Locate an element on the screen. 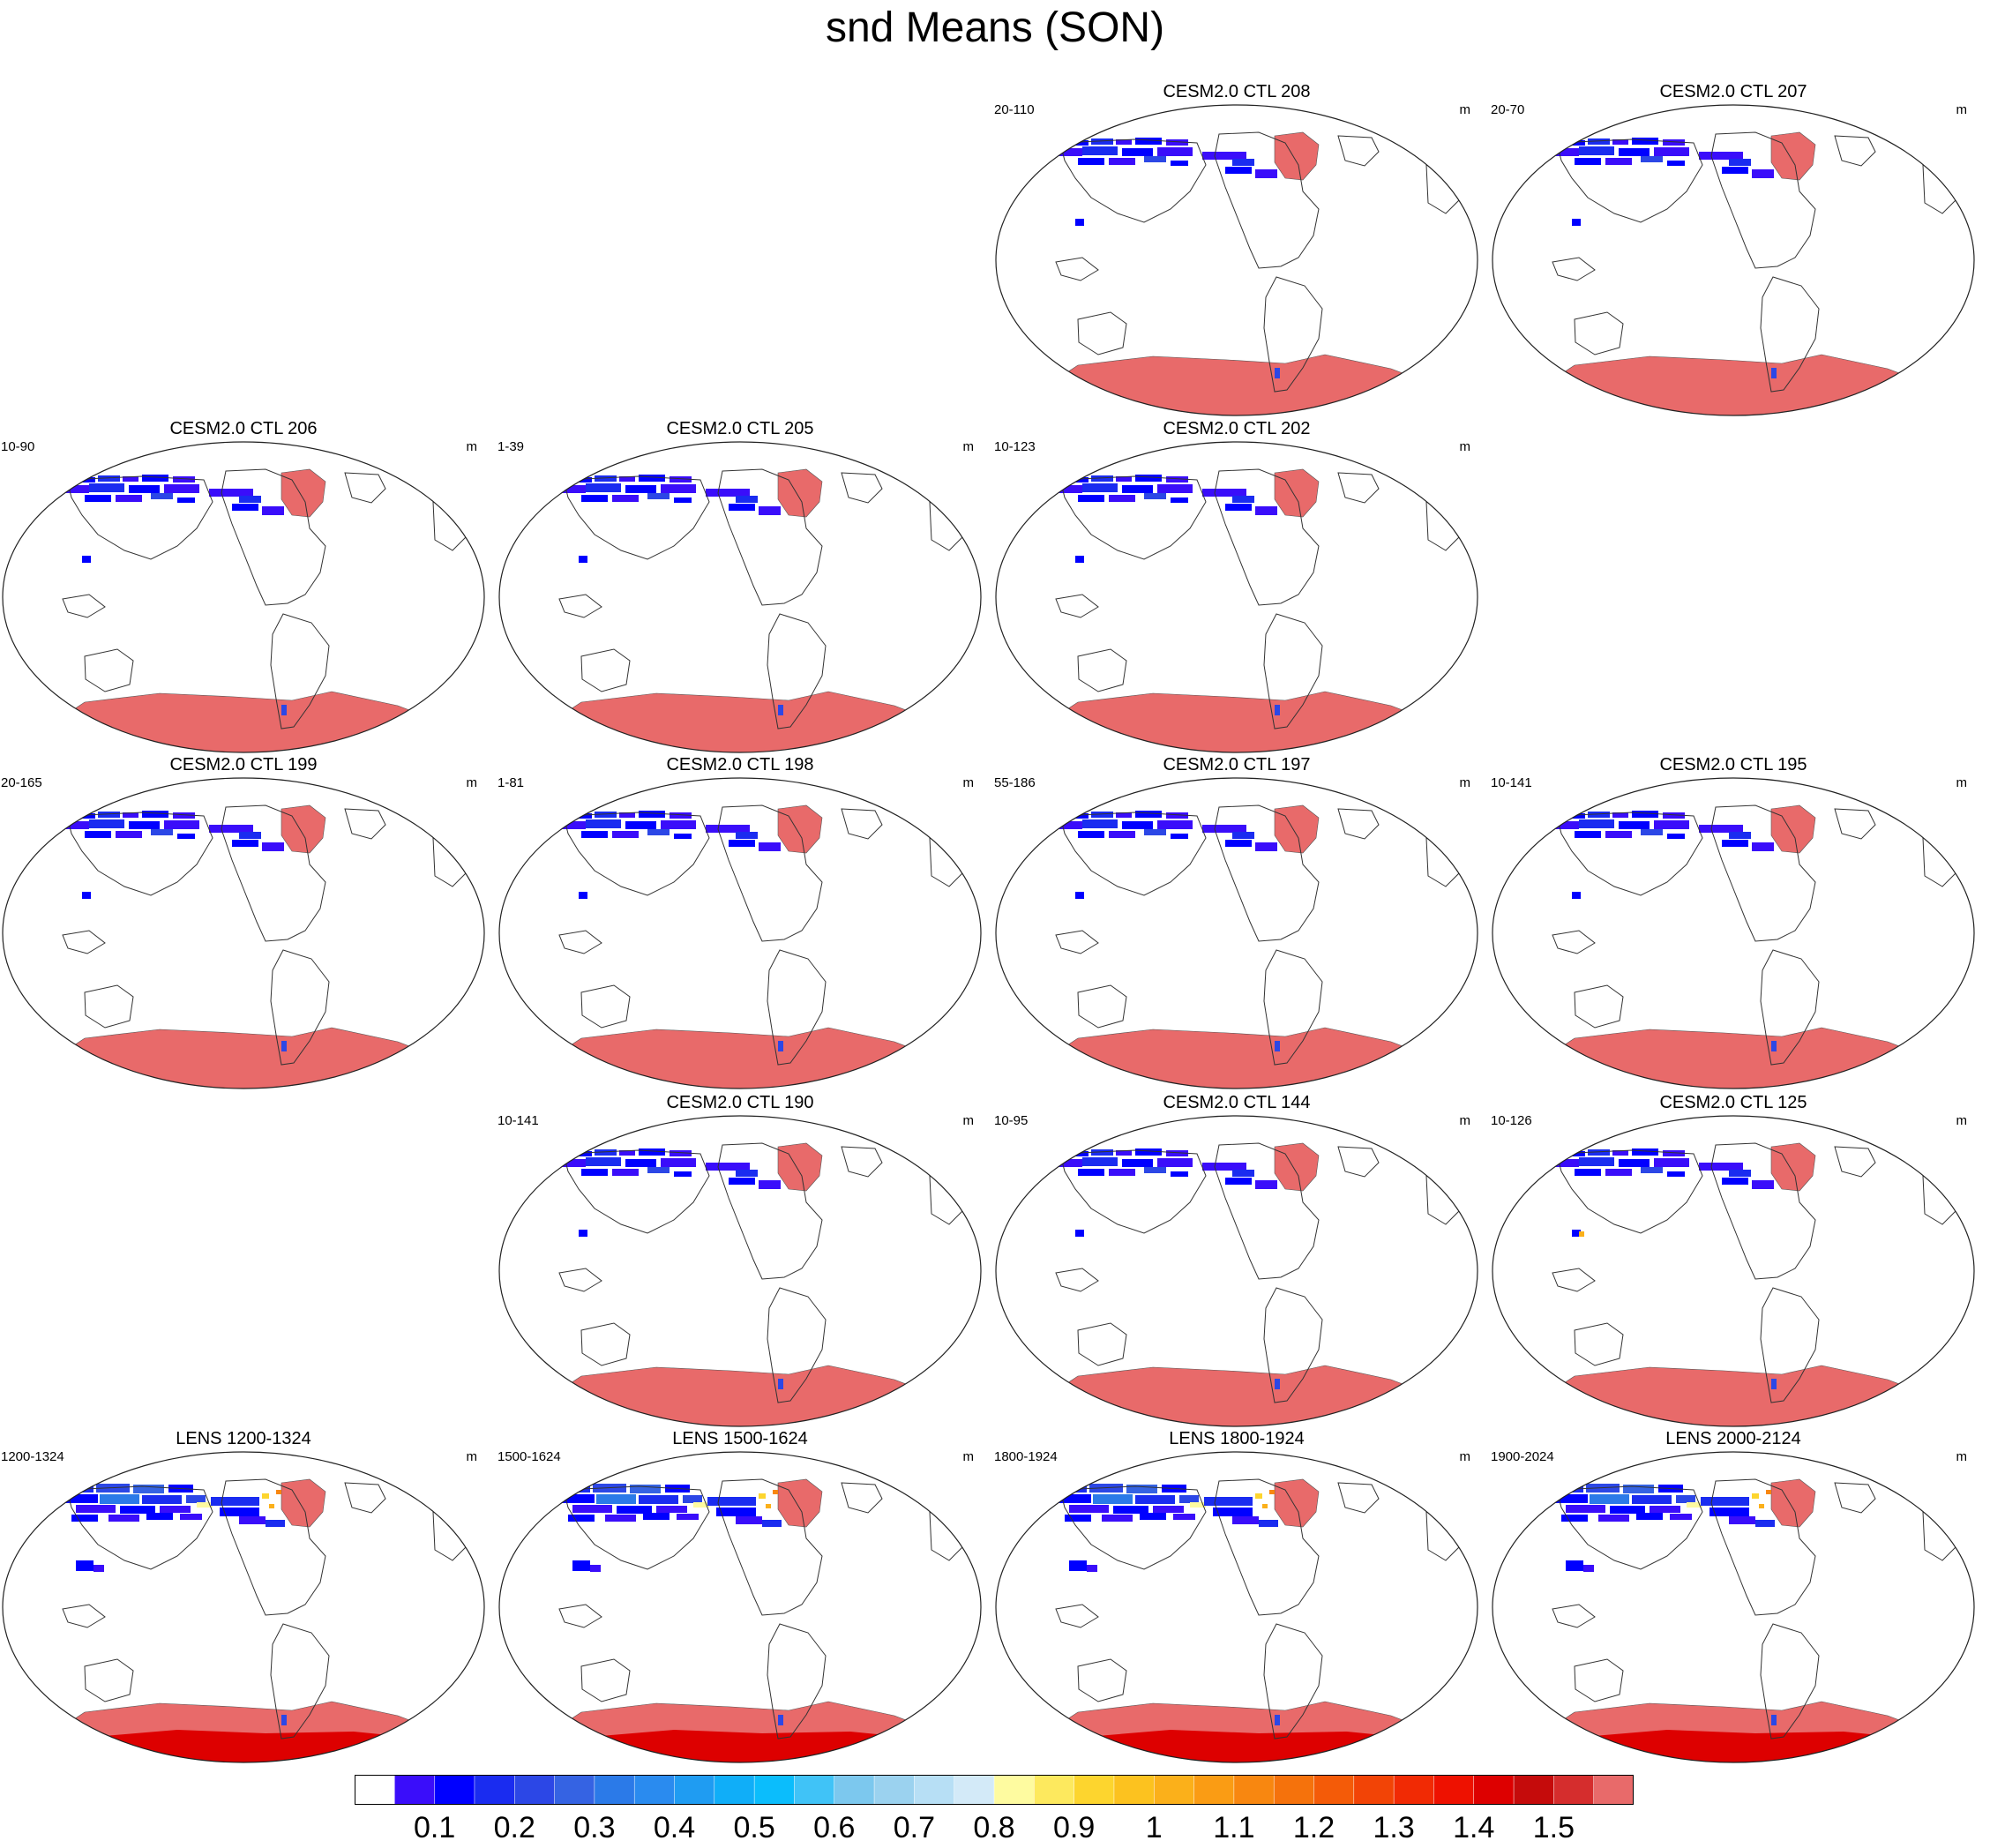 The height and width of the screenshot is (1848, 1990). greenland-outline is located at coordinates (365, 1498).